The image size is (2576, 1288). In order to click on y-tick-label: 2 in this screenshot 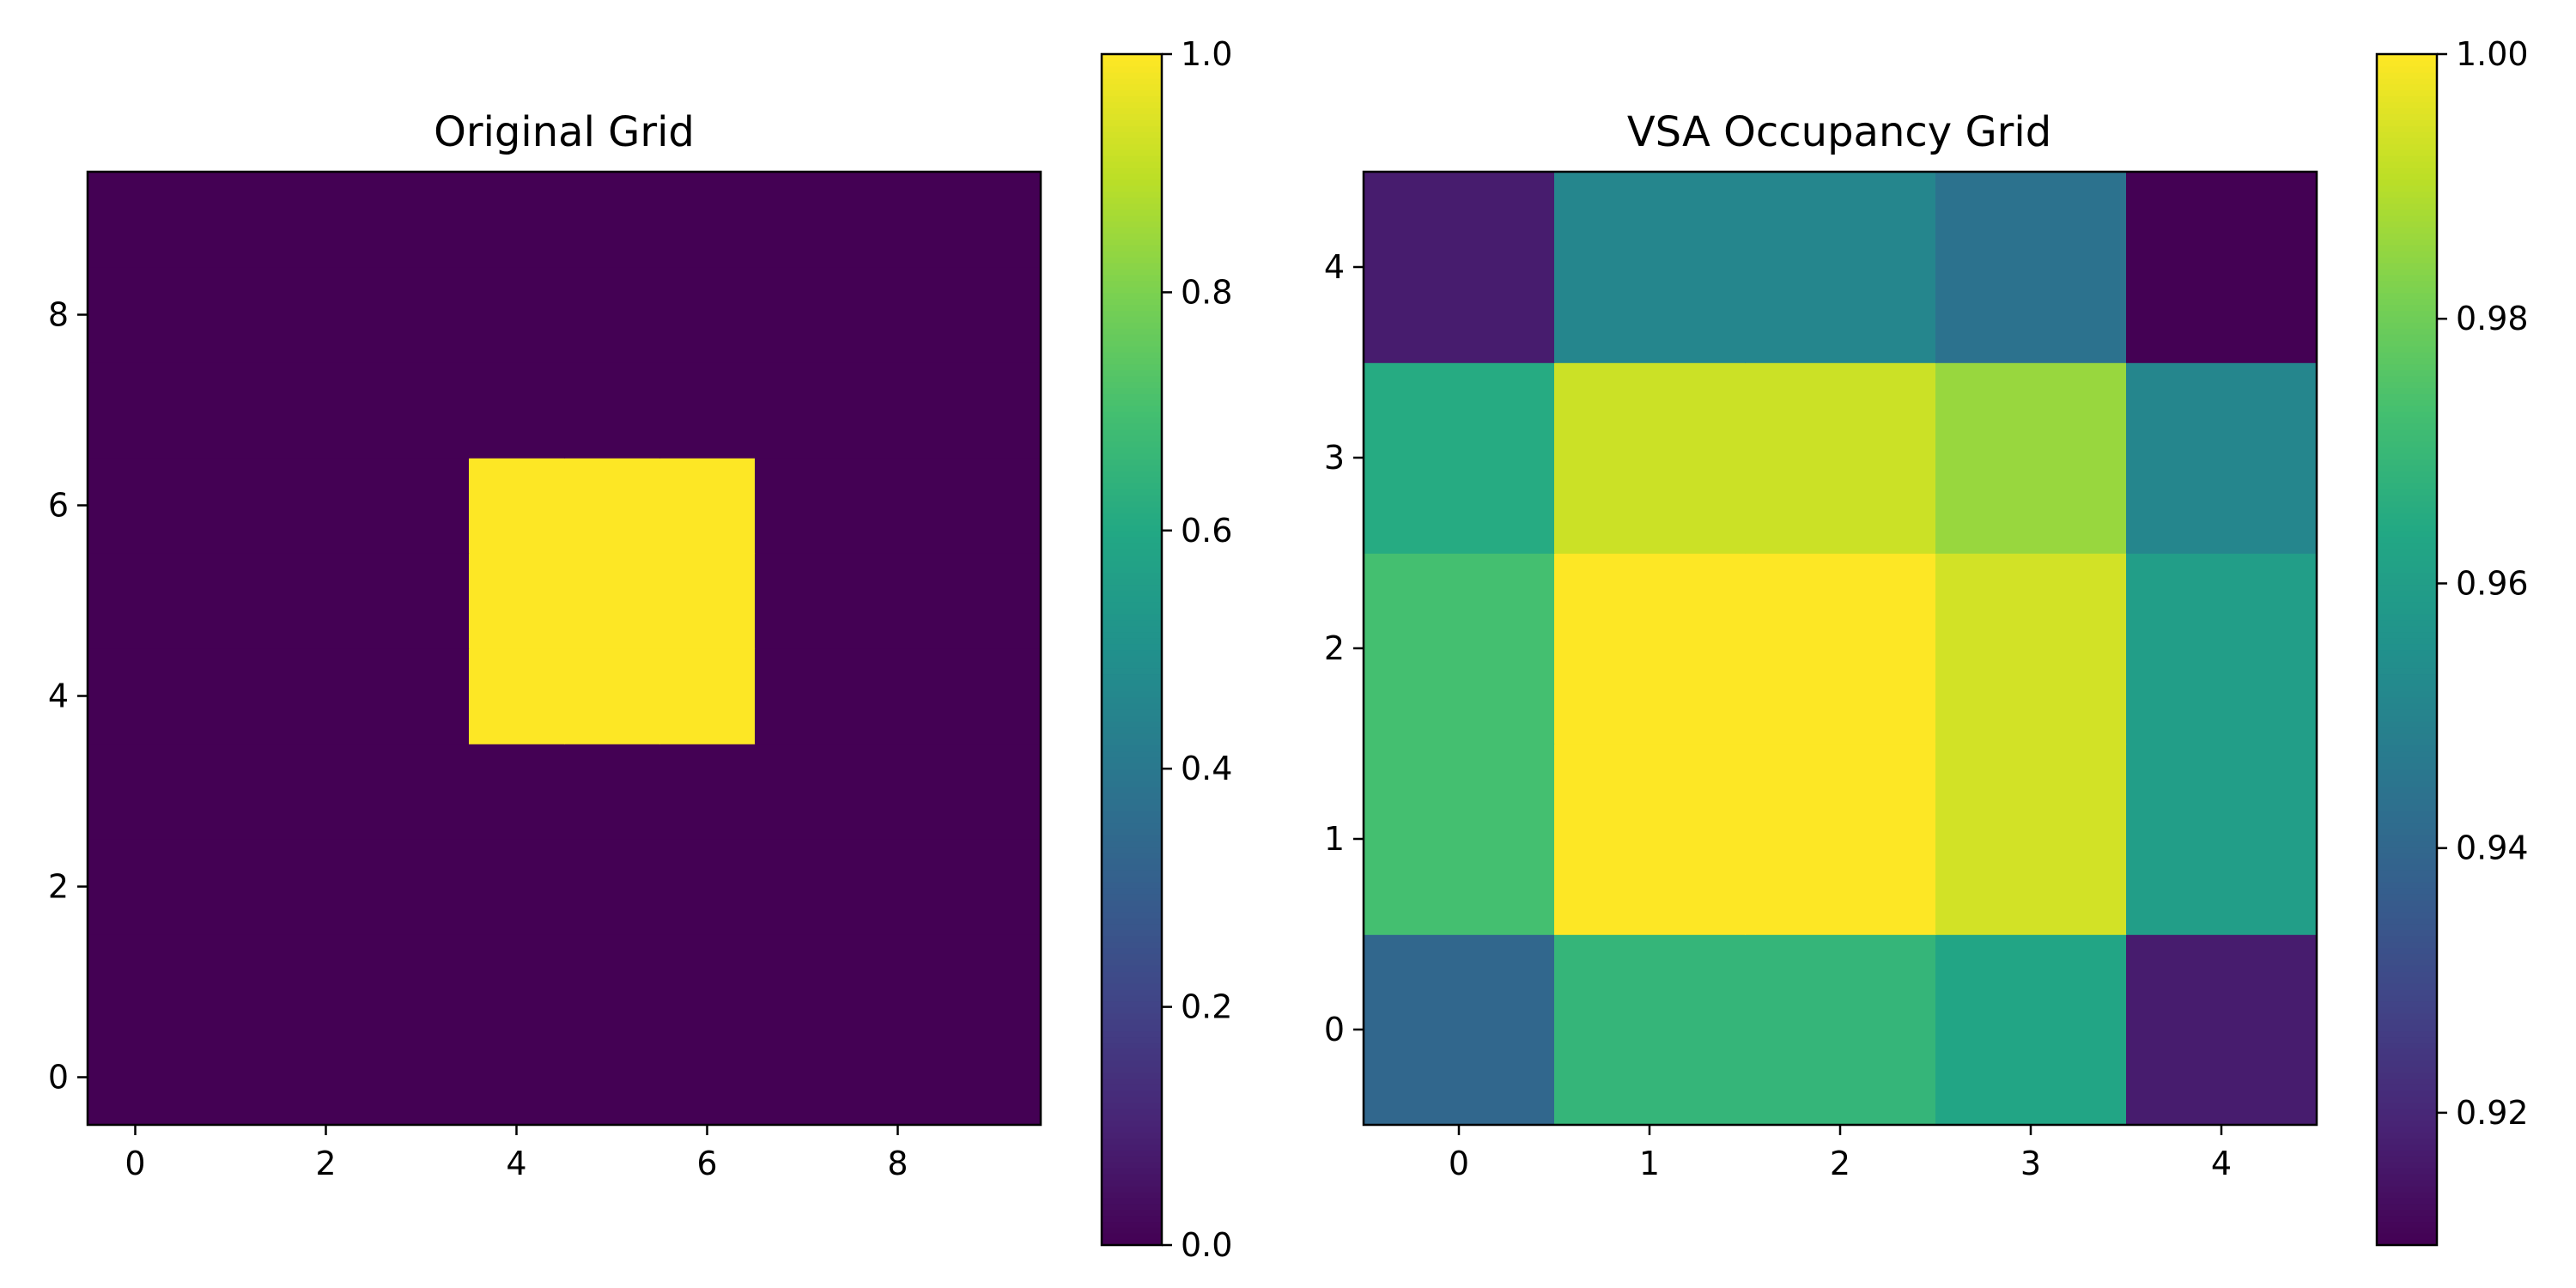, I will do `click(1334, 648)`.